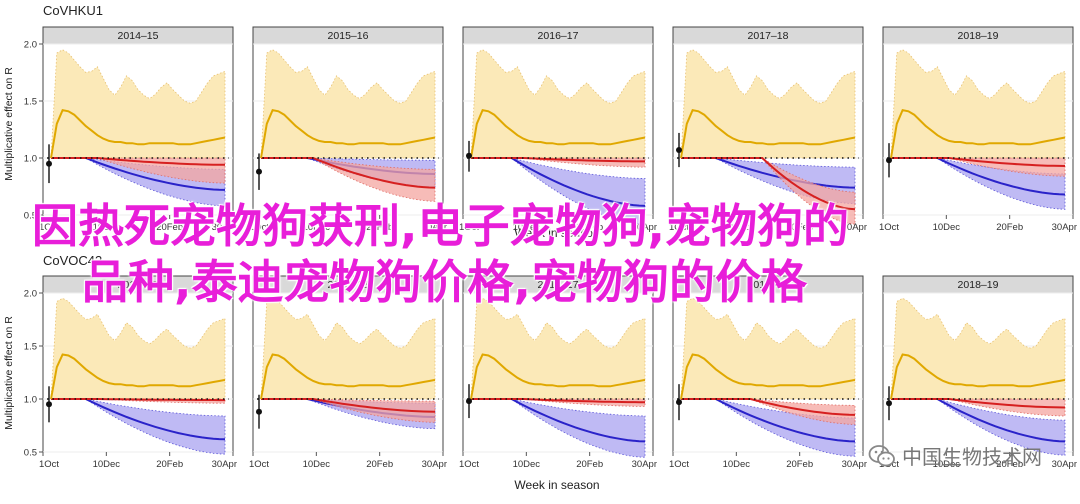 This screenshot has width=1080, height=504. What do you see at coordinates (972, 457) in the screenshot?
I see `watermark-text: 中国生物技术网` at bounding box center [972, 457].